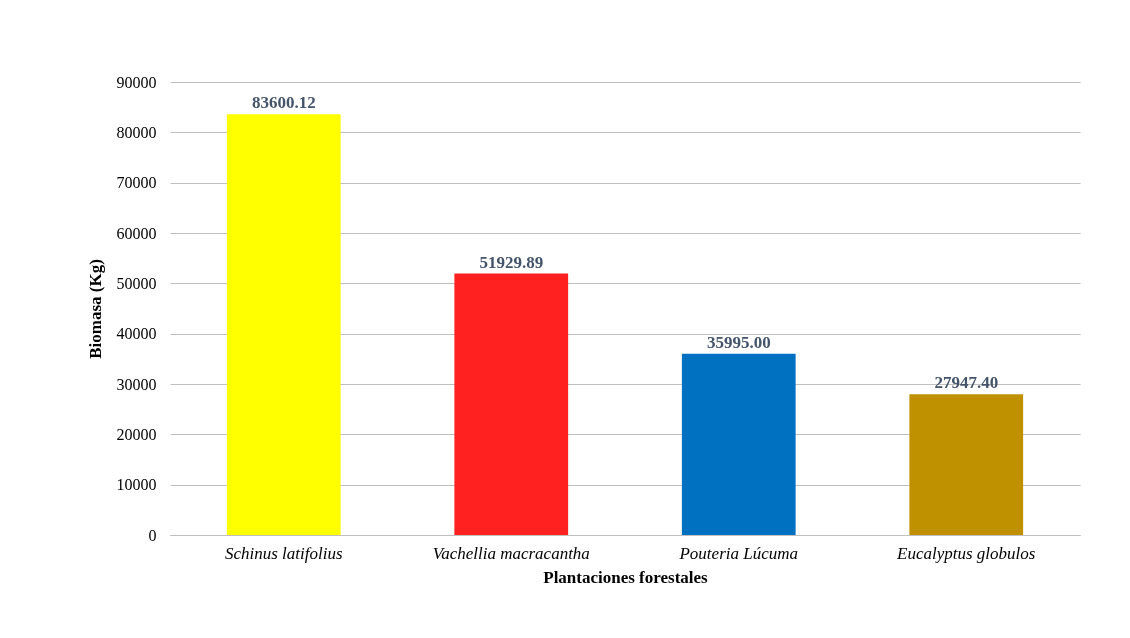 Image resolution: width=1130 pixels, height=638 pixels. Describe the element at coordinates (738, 342) in the screenshot. I see `data-label: 35995.00` at that location.